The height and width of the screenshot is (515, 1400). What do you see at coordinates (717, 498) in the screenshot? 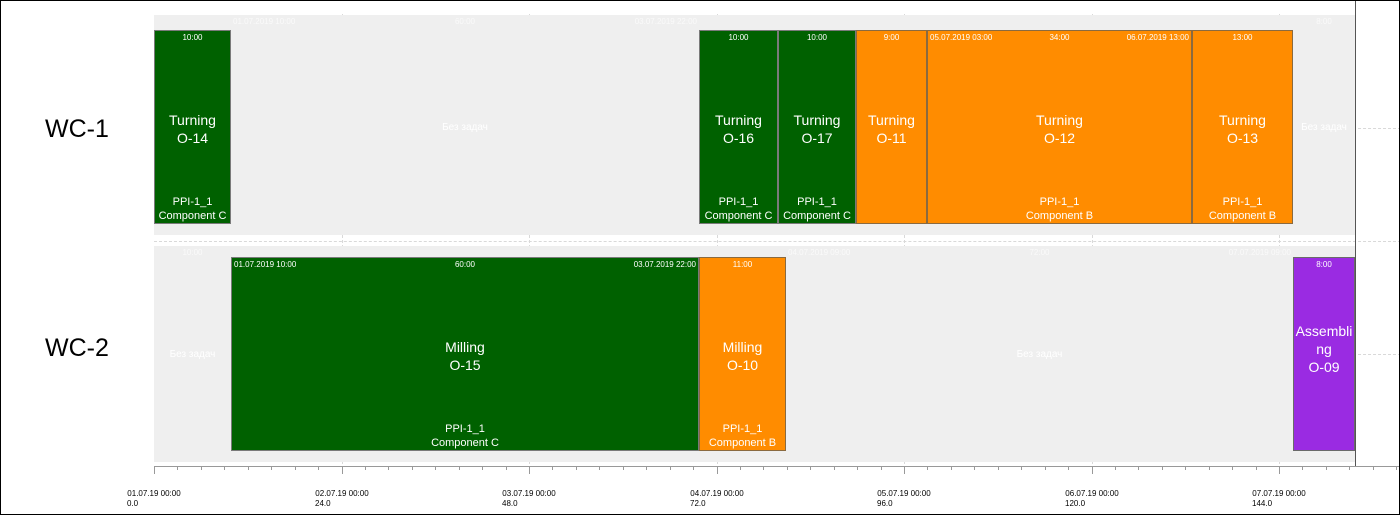
I see `axis-tick-label: 04.07.19 00:00 72.0` at bounding box center [717, 498].